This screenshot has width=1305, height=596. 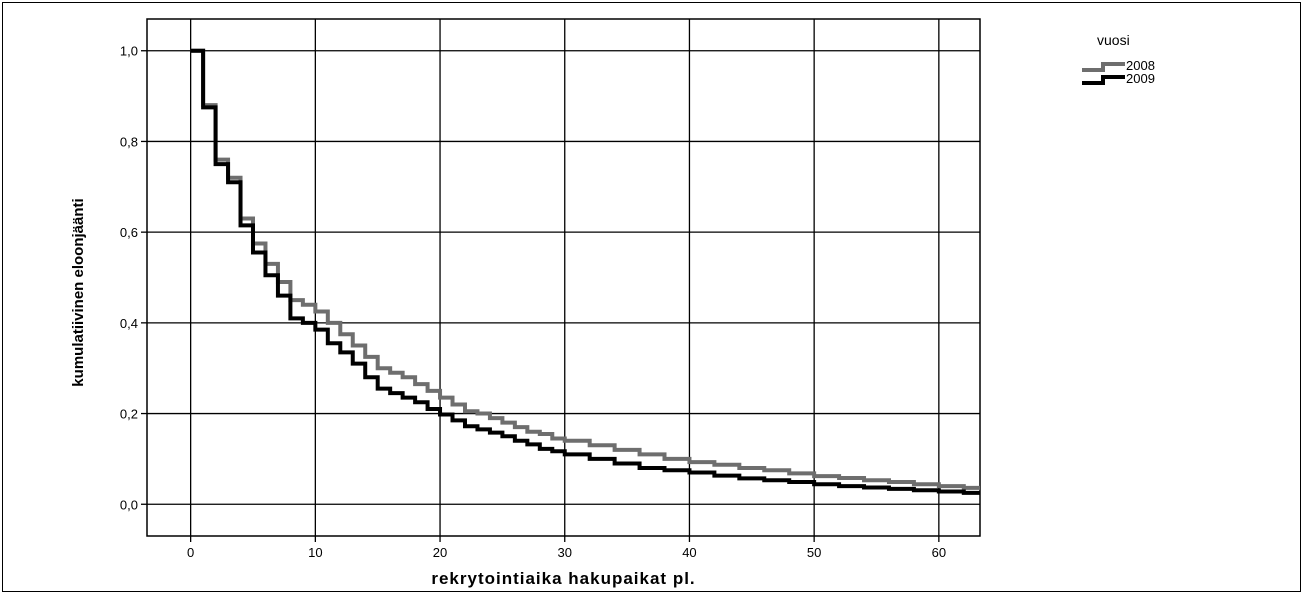 I want to click on x-tick-label: 0, so click(x=190, y=552).